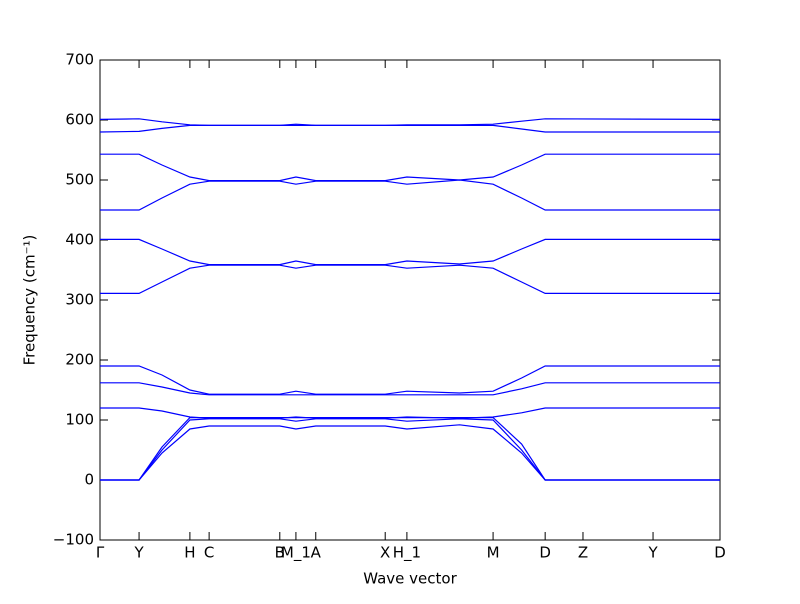 The height and width of the screenshot is (604, 800). What do you see at coordinates (296, 553) in the screenshot?
I see `x-tick-label: M_1` at bounding box center [296, 553].